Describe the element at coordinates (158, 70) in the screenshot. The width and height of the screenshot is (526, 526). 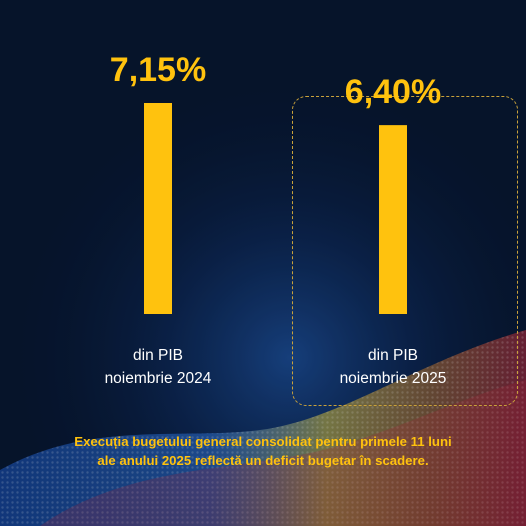
I see `value-label-1: 7,15%` at that location.